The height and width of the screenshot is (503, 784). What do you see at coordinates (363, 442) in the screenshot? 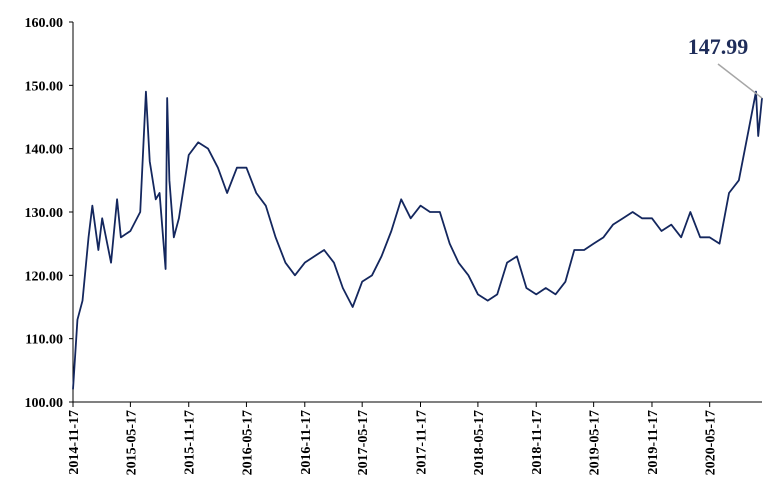
I see `x-tick-label: 2017-05-17` at bounding box center [363, 442].